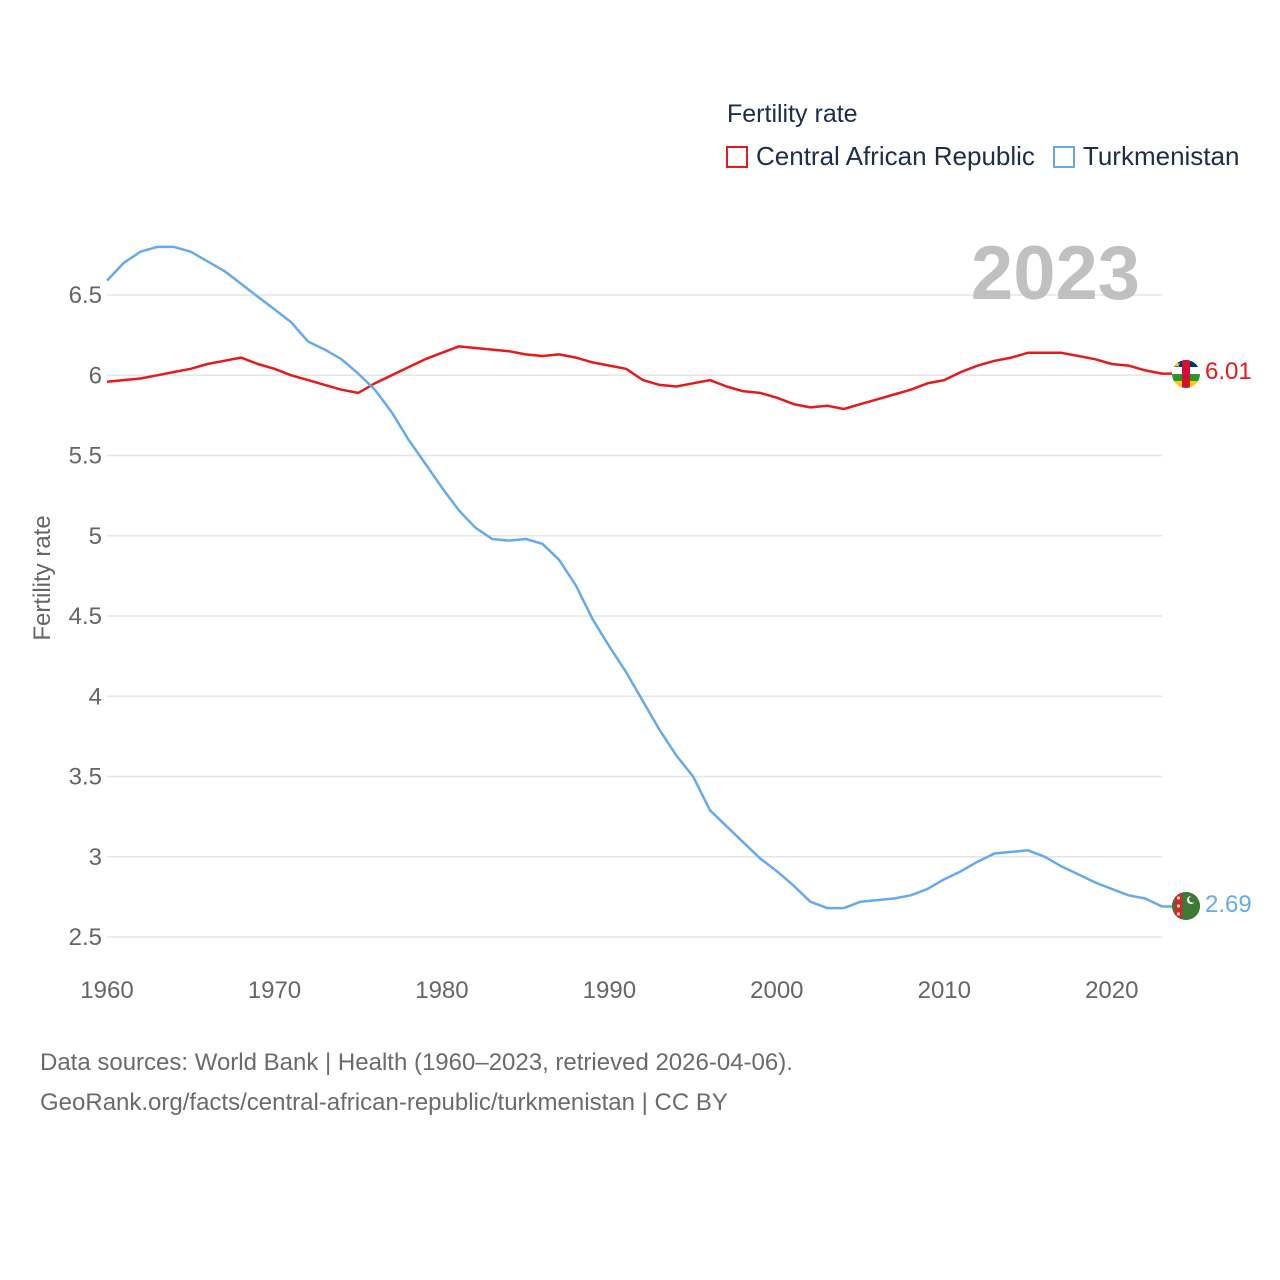 This screenshot has width=1280, height=1280. I want to click on year-label: 2023, so click(1055, 273).